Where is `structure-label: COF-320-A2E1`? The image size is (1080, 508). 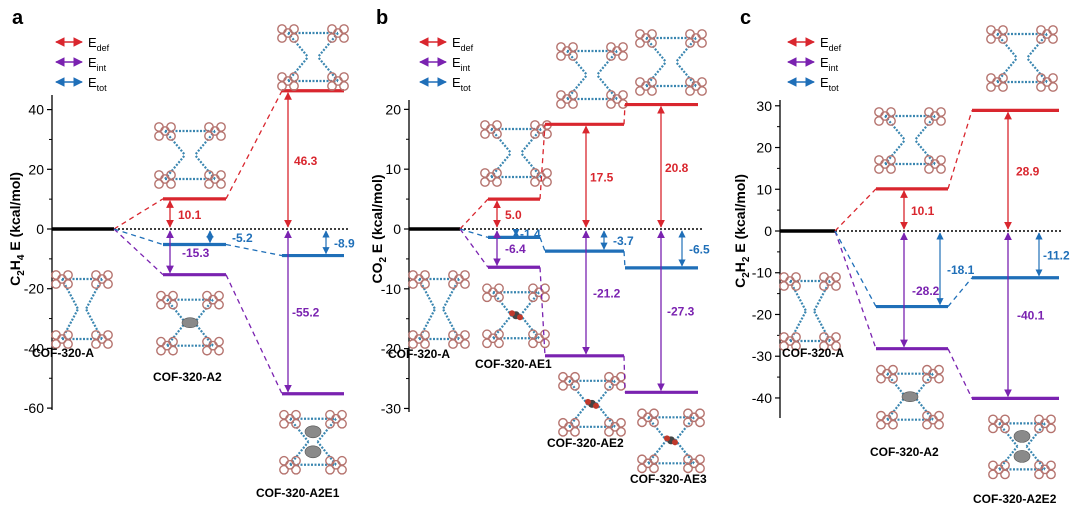
structure-label: COF-320-A2E1 is located at coordinates (298, 493).